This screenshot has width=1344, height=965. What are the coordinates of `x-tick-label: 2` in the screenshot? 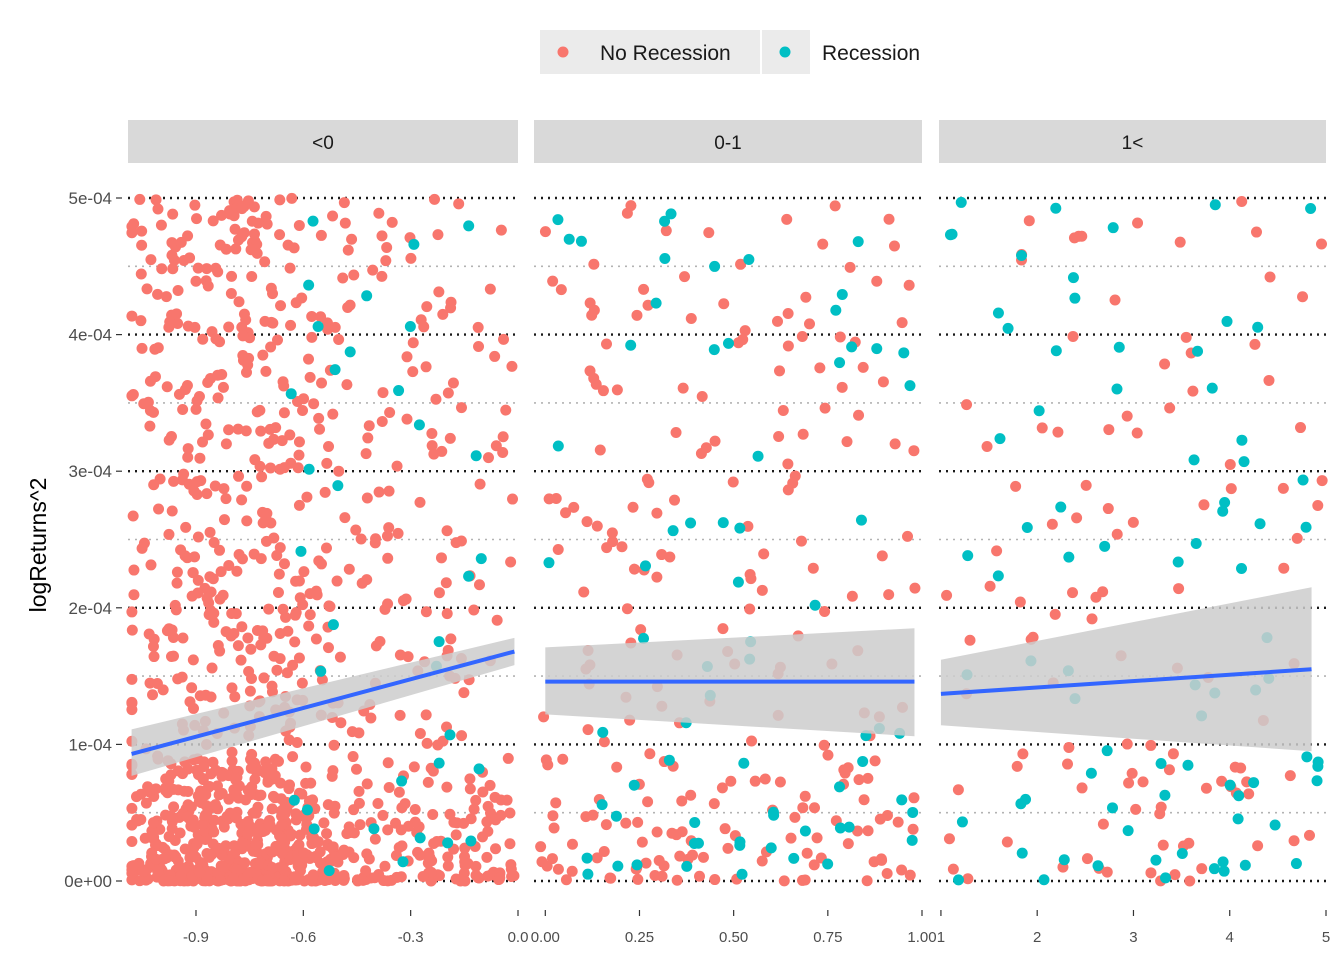 It's located at (1037, 937).